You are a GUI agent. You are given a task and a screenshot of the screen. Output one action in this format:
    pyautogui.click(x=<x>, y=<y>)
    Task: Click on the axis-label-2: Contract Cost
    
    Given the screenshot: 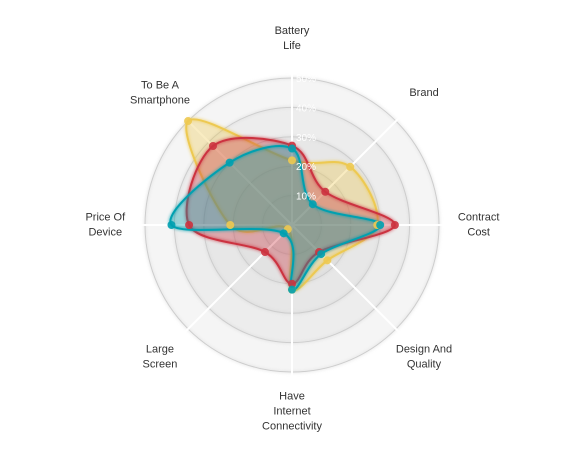 What is the action you would take?
    pyautogui.click(x=479, y=224)
    